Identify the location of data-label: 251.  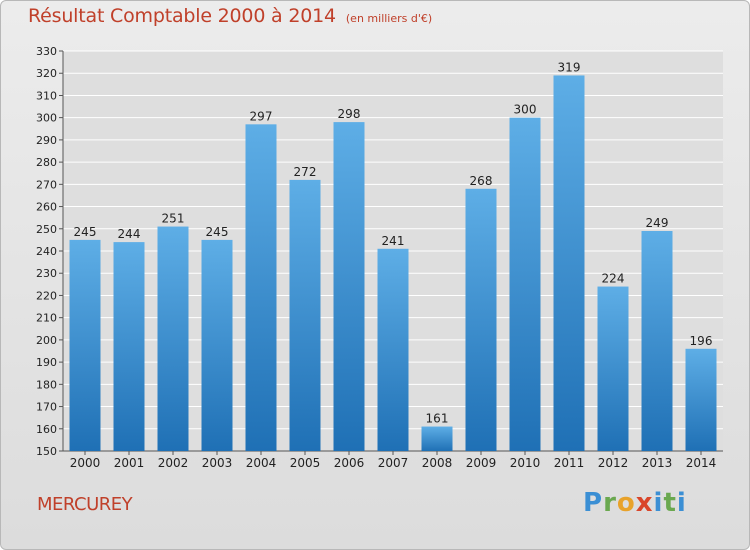
(173, 219).